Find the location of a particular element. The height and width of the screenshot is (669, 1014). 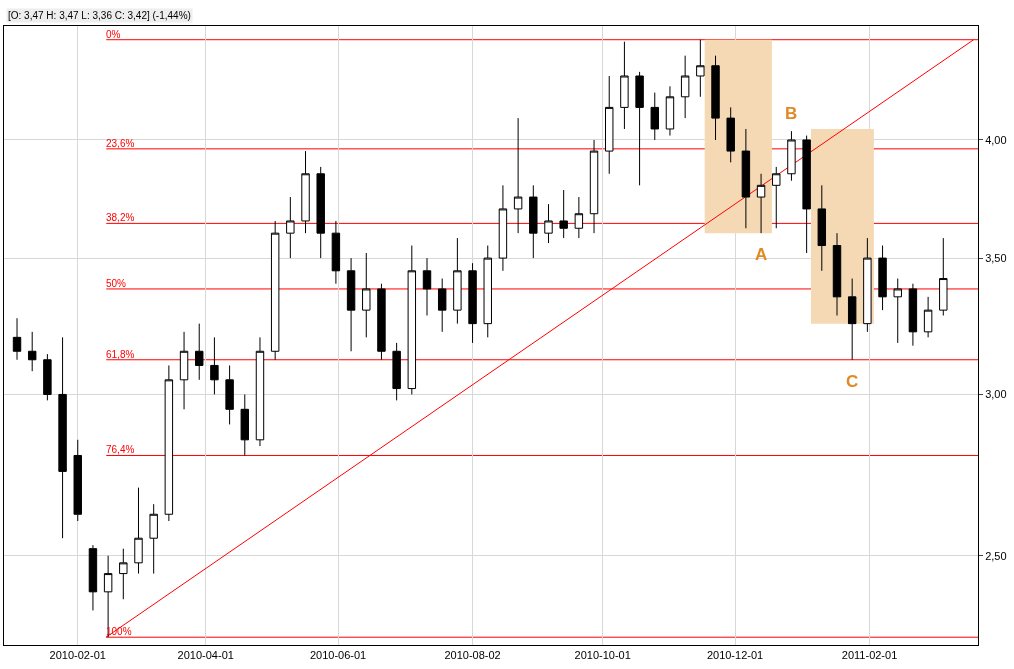

annotation: 23,6% is located at coordinates (120, 143).